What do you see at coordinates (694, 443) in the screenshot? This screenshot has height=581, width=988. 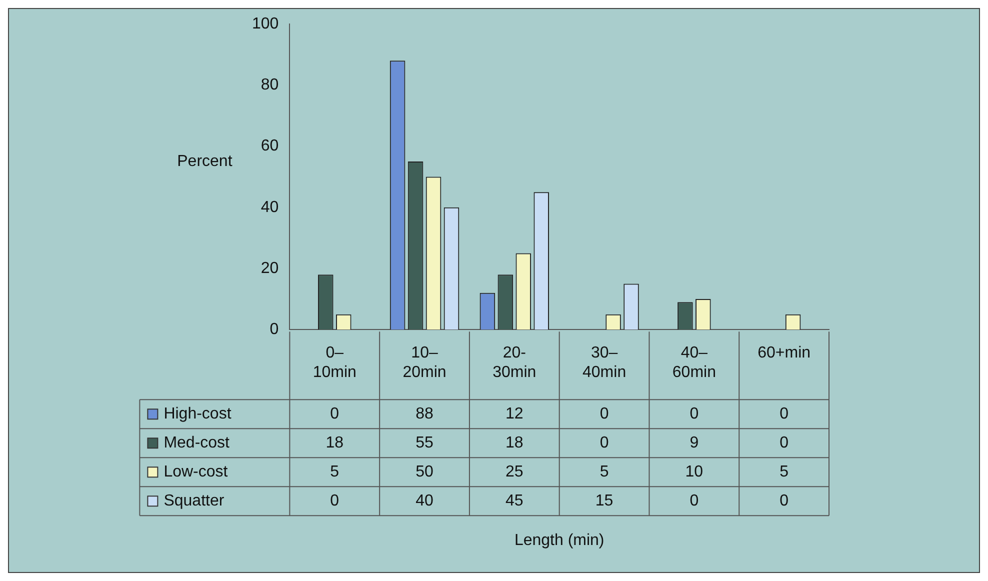 I see `data-label: 9` at bounding box center [694, 443].